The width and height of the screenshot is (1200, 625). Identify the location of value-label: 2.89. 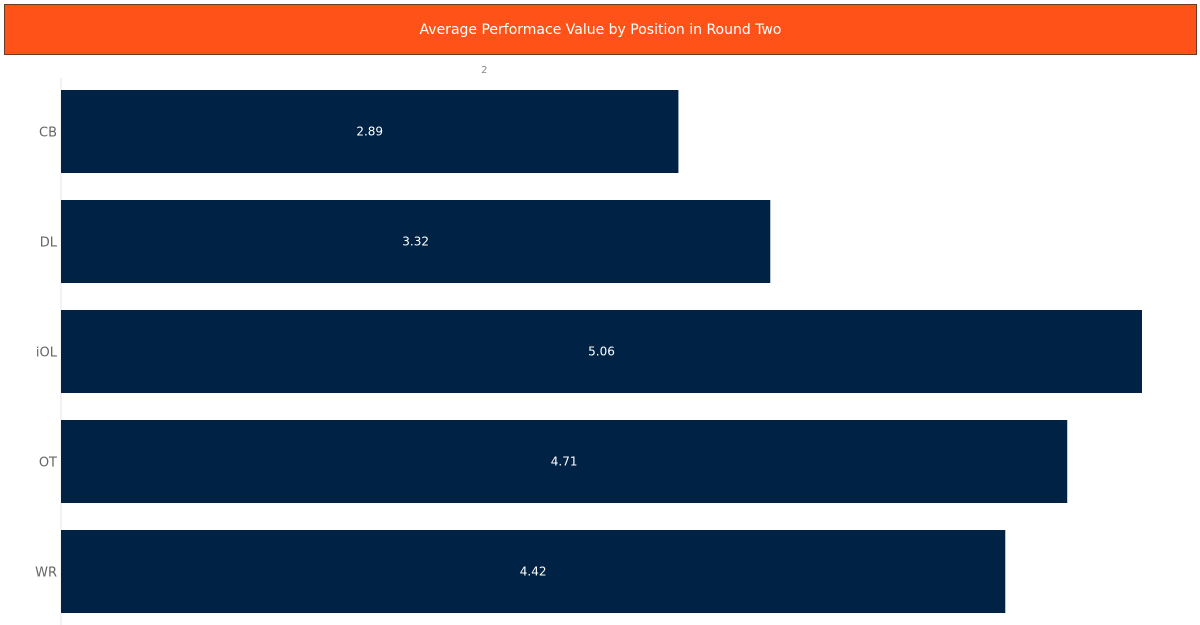
(369, 132).